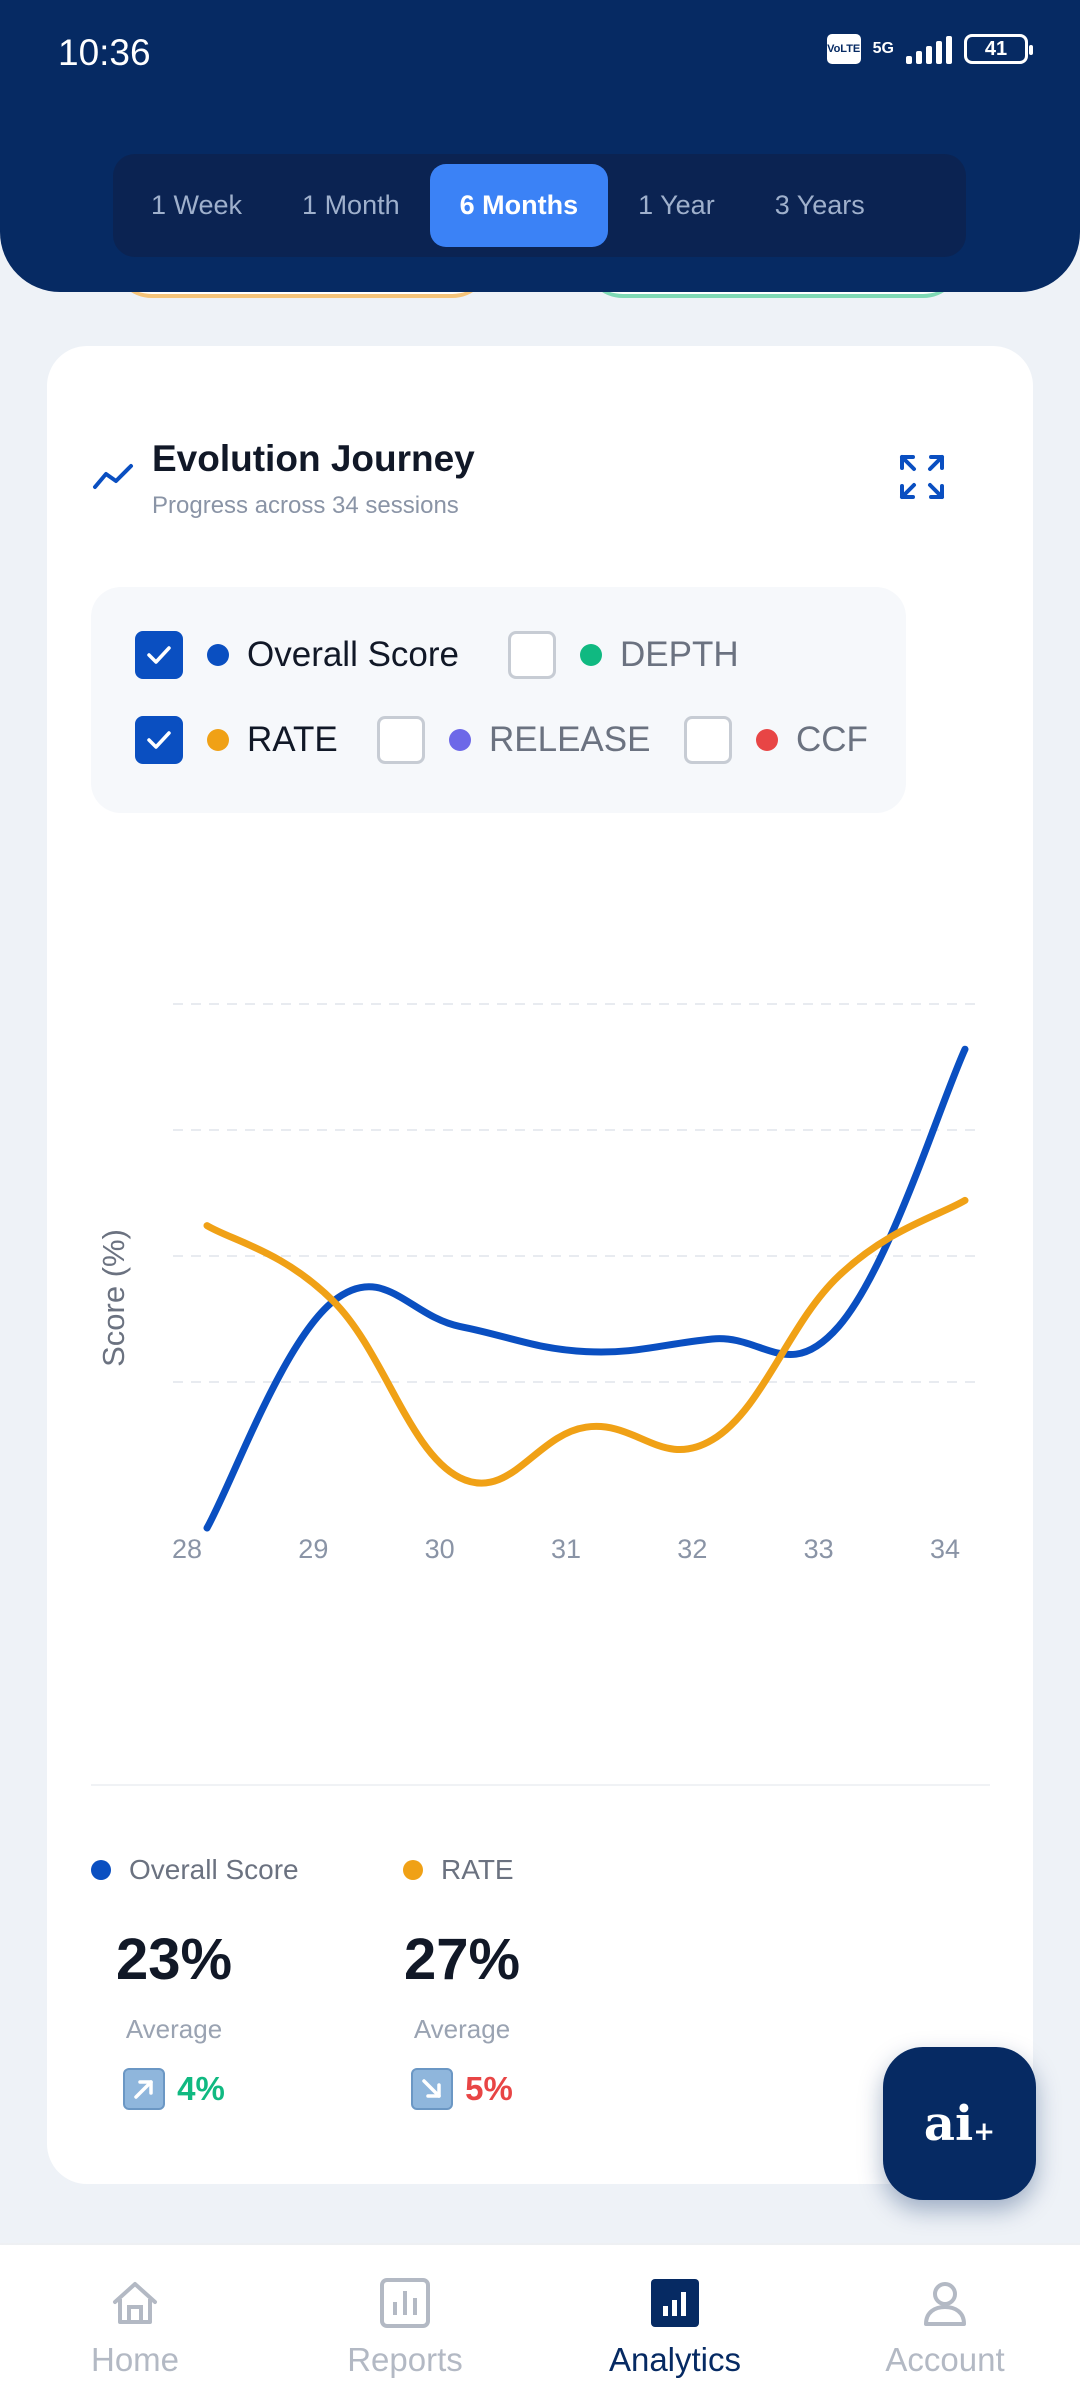  What do you see at coordinates (462, 1959) in the screenshot?
I see `stat-value: 27%` at bounding box center [462, 1959].